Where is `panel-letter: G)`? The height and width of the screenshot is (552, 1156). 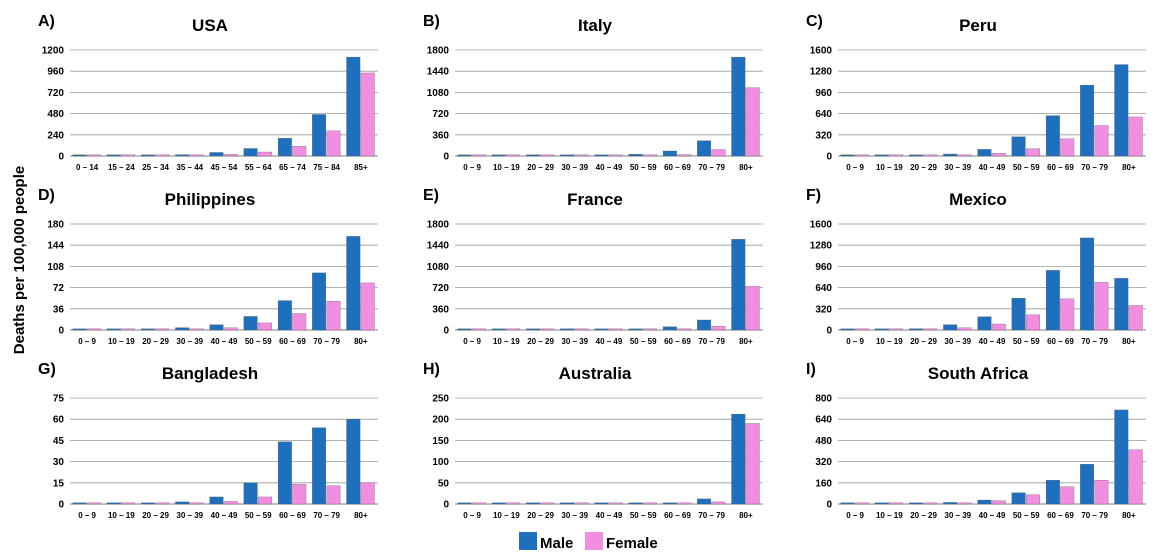 panel-letter: G) is located at coordinates (47, 369).